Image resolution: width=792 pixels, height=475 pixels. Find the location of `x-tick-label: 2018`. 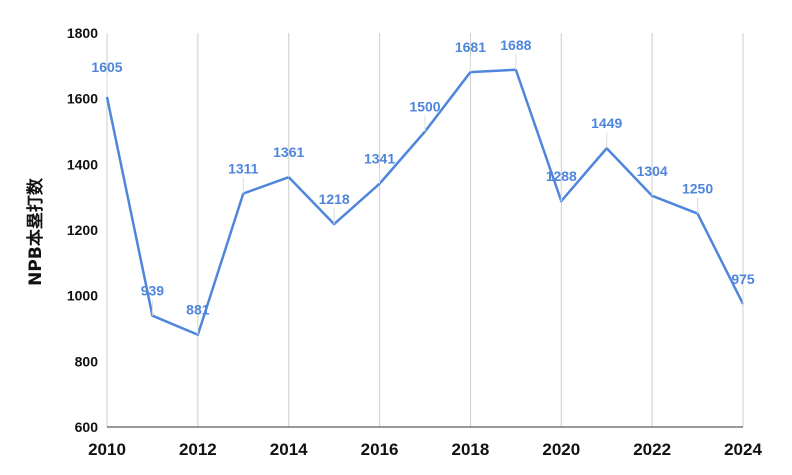

x-tick-label: 2018 is located at coordinates (471, 449).